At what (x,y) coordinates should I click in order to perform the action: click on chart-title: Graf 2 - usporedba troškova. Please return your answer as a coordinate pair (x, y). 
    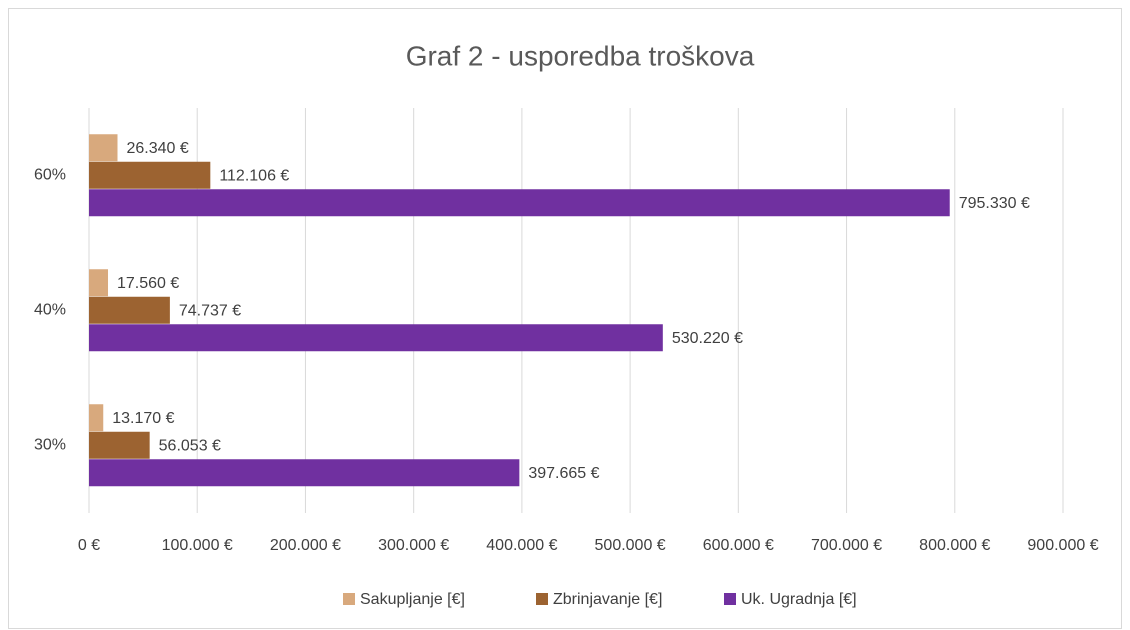
    Looking at the image, I should click on (580, 55).